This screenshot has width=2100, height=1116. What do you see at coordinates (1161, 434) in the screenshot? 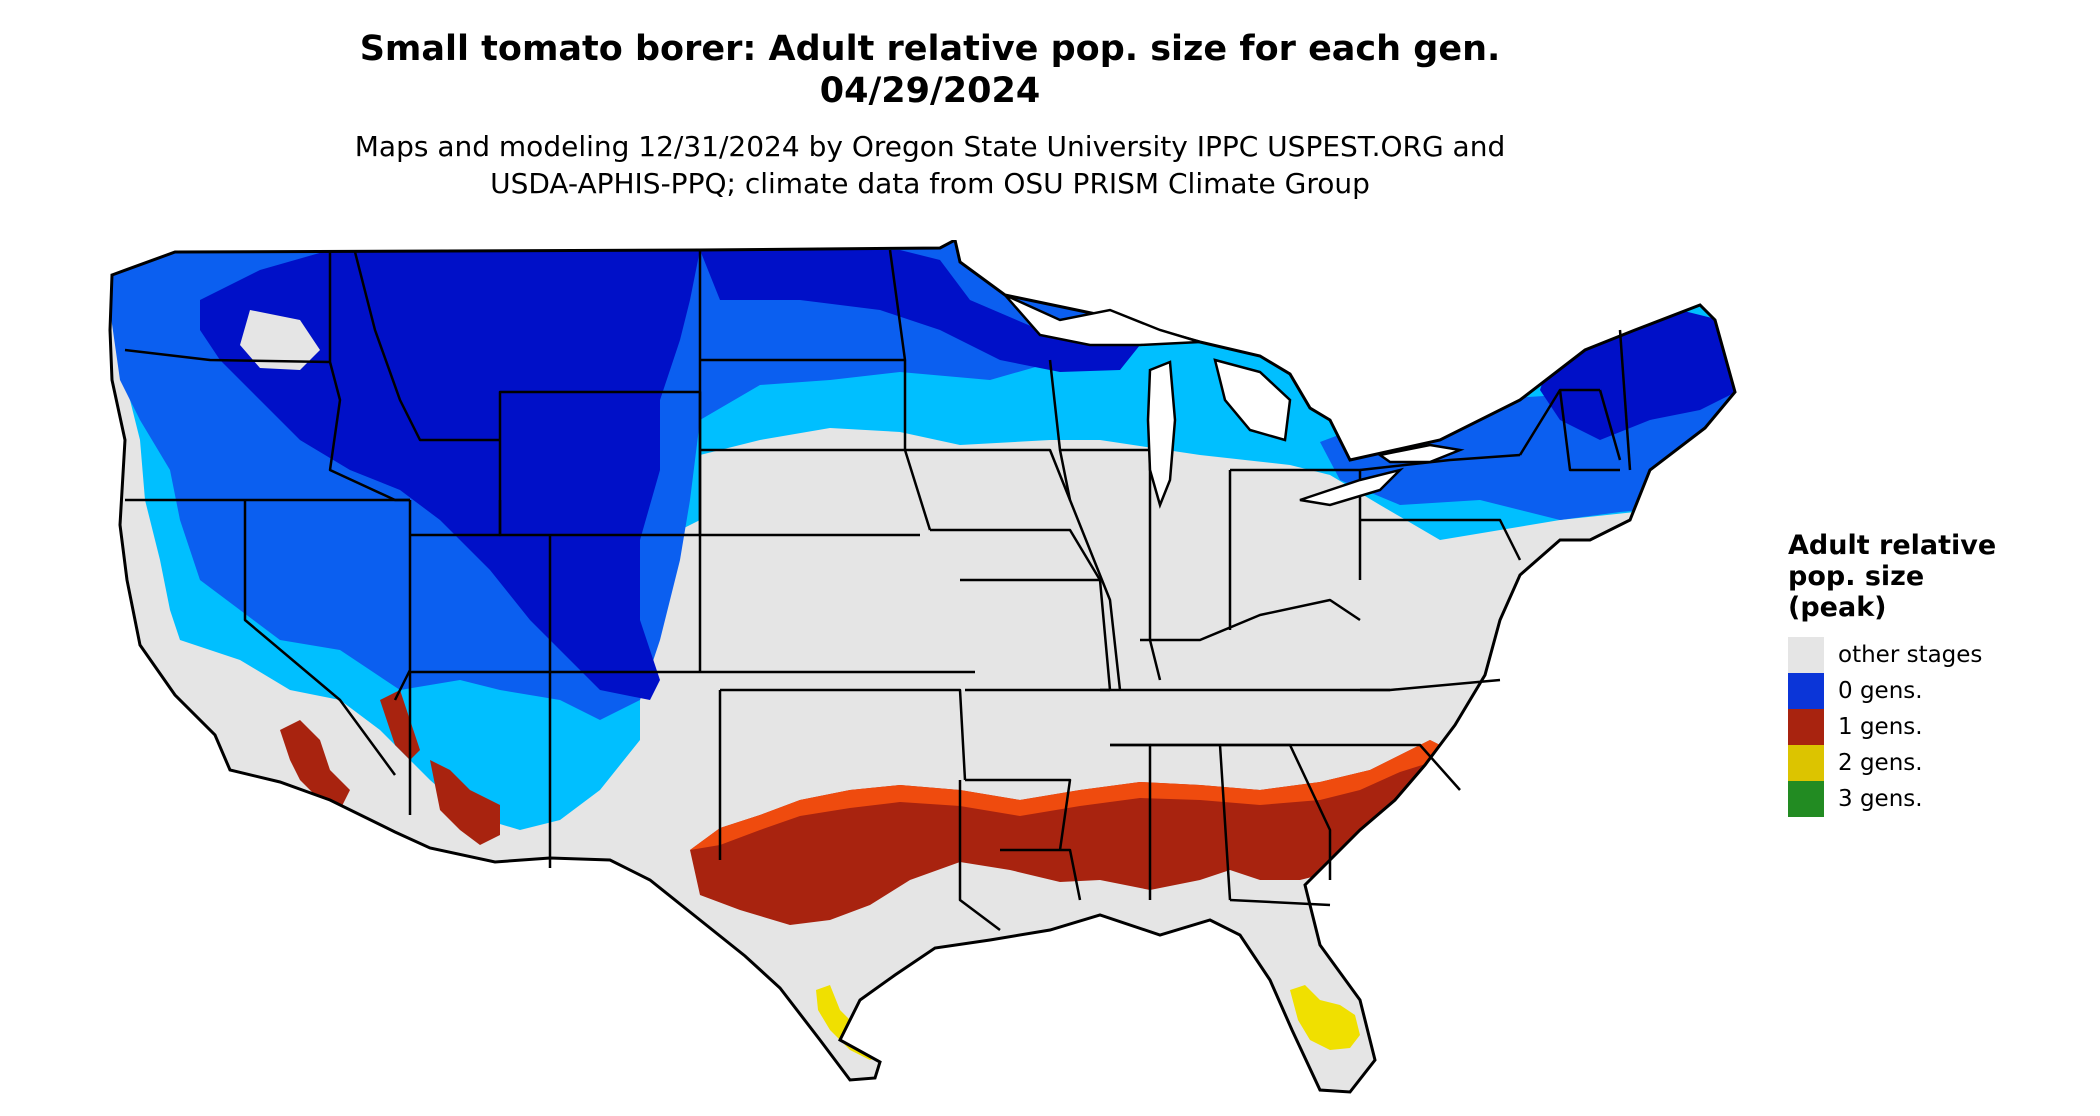
I see `lake-michigan` at bounding box center [1161, 434].